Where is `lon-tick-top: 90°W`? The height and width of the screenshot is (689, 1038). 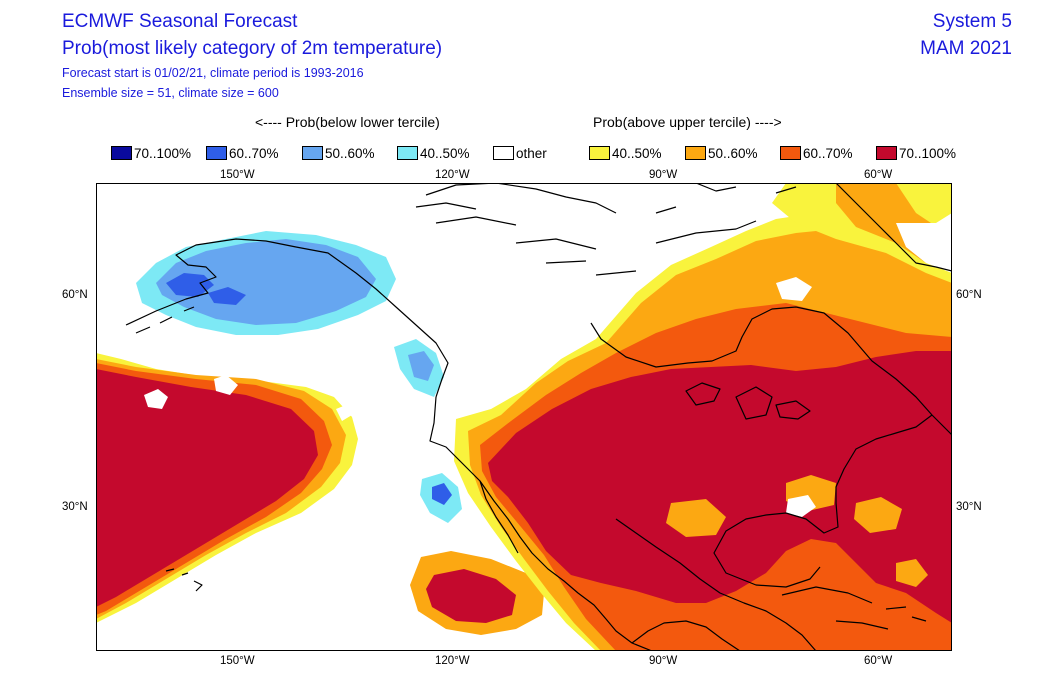 lon-tick-top: 90°W is located at coordinates (663, 175).